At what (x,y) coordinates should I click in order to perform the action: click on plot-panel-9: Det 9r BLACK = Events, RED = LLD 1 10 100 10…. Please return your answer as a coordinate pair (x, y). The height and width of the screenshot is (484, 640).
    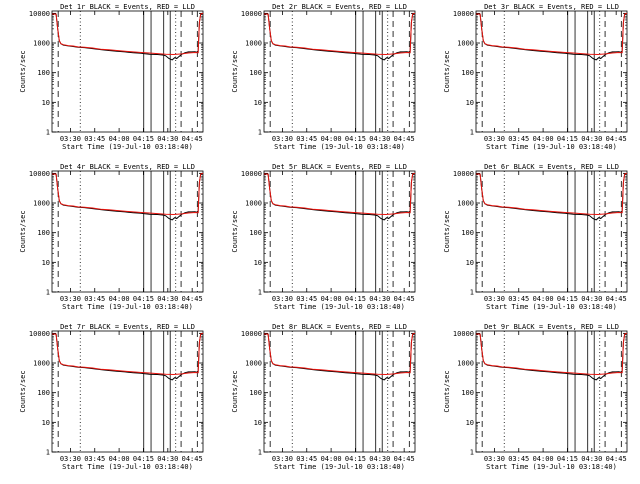
    Looking at the image, I should click on (535, 397).